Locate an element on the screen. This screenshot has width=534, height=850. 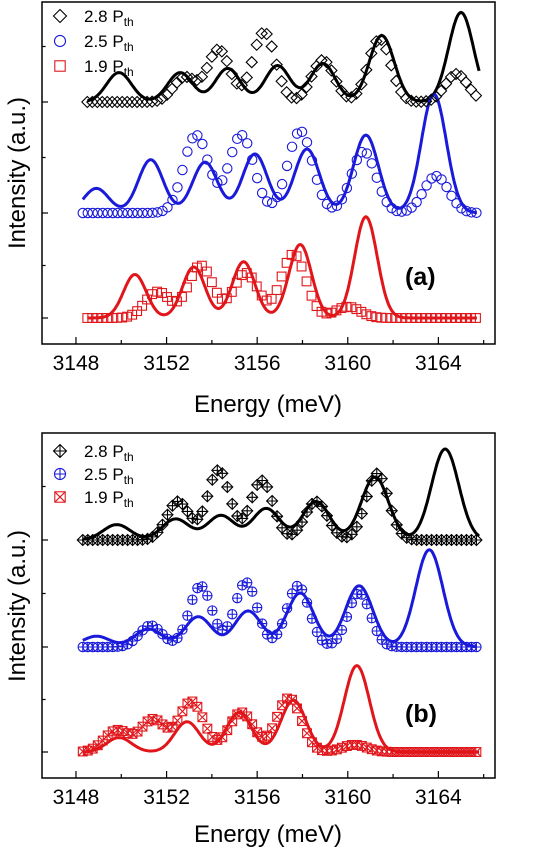
legend-label: 2.5 Pth is located at coordinates (109, 43).